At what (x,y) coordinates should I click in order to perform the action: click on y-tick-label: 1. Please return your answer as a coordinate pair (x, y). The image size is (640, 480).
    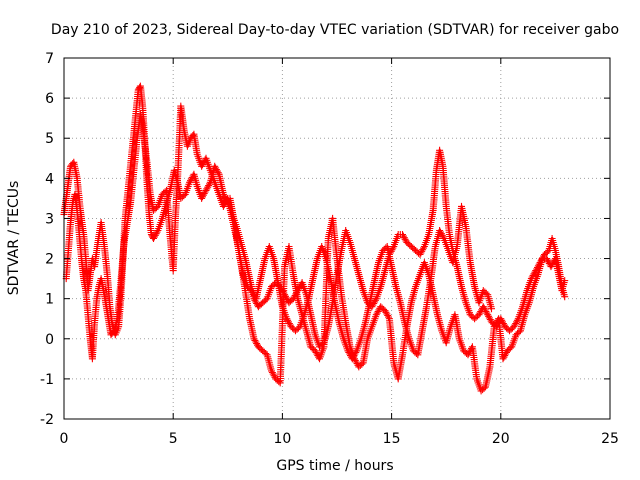
    Looking at the image, I should click on (49, 300).